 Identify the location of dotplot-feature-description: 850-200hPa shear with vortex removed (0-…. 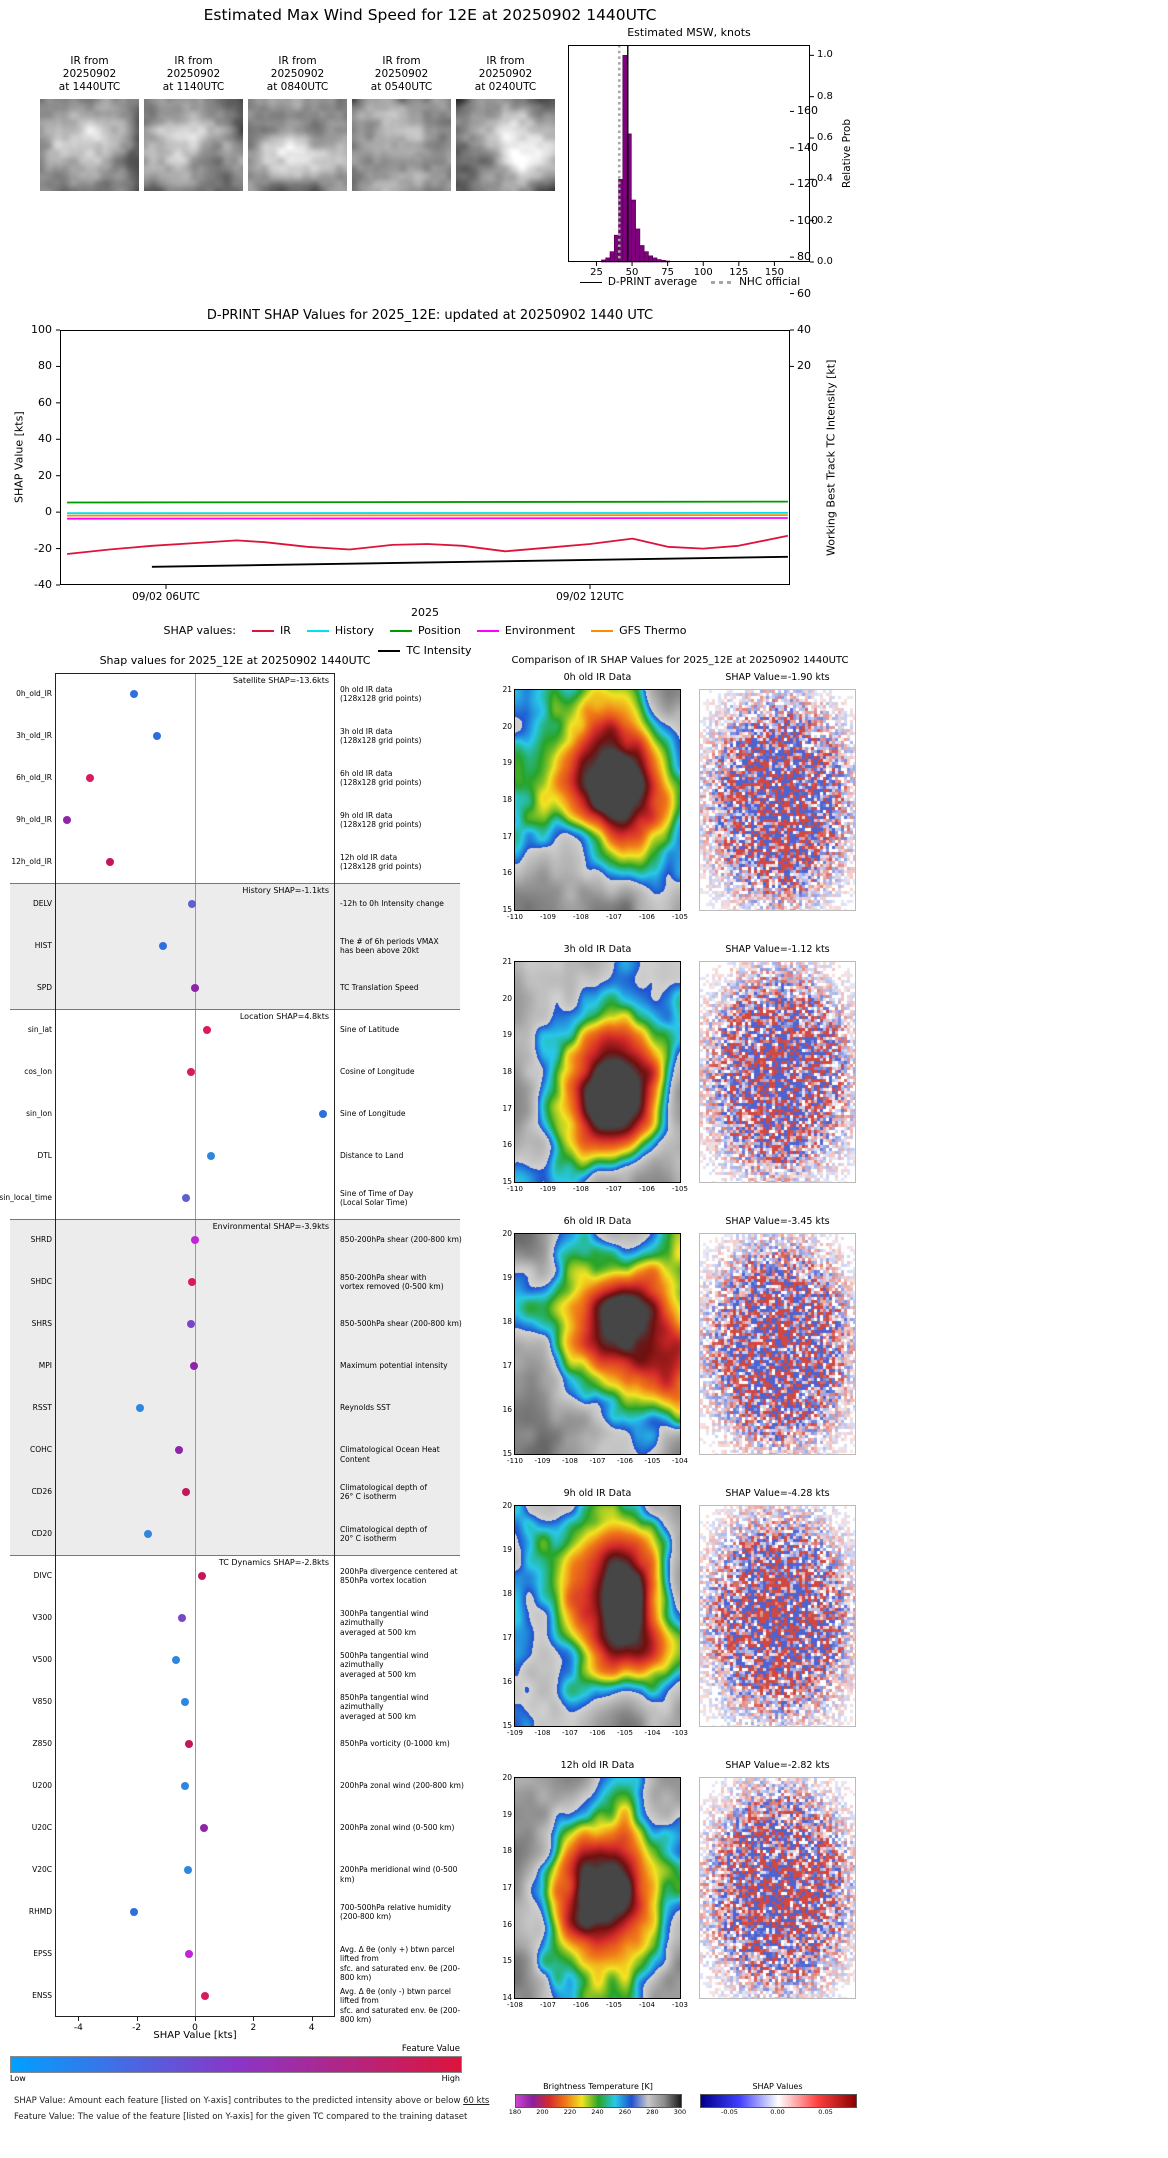
(392, 1282).